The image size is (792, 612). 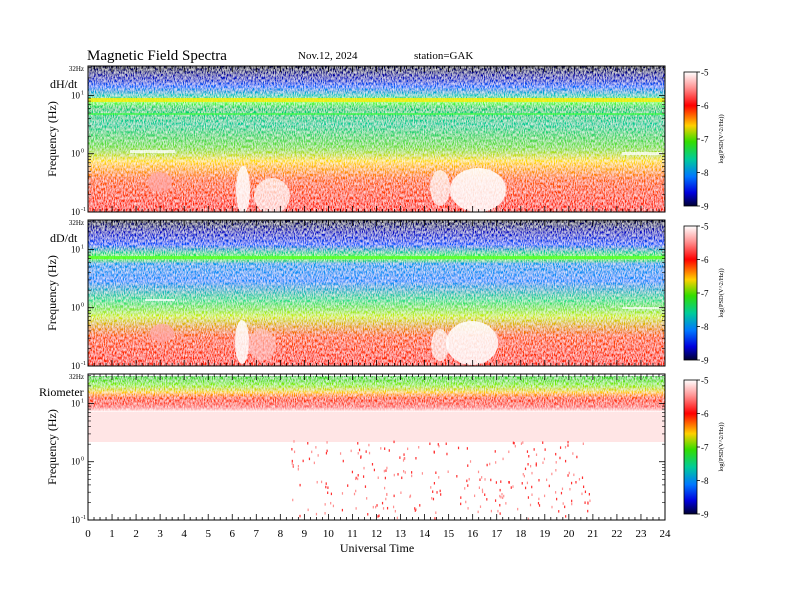 What do you see at coordinates (705, 515) in the screenshot?
I see `colorbar-tick-label: -9` at bounding box center [705, 515].